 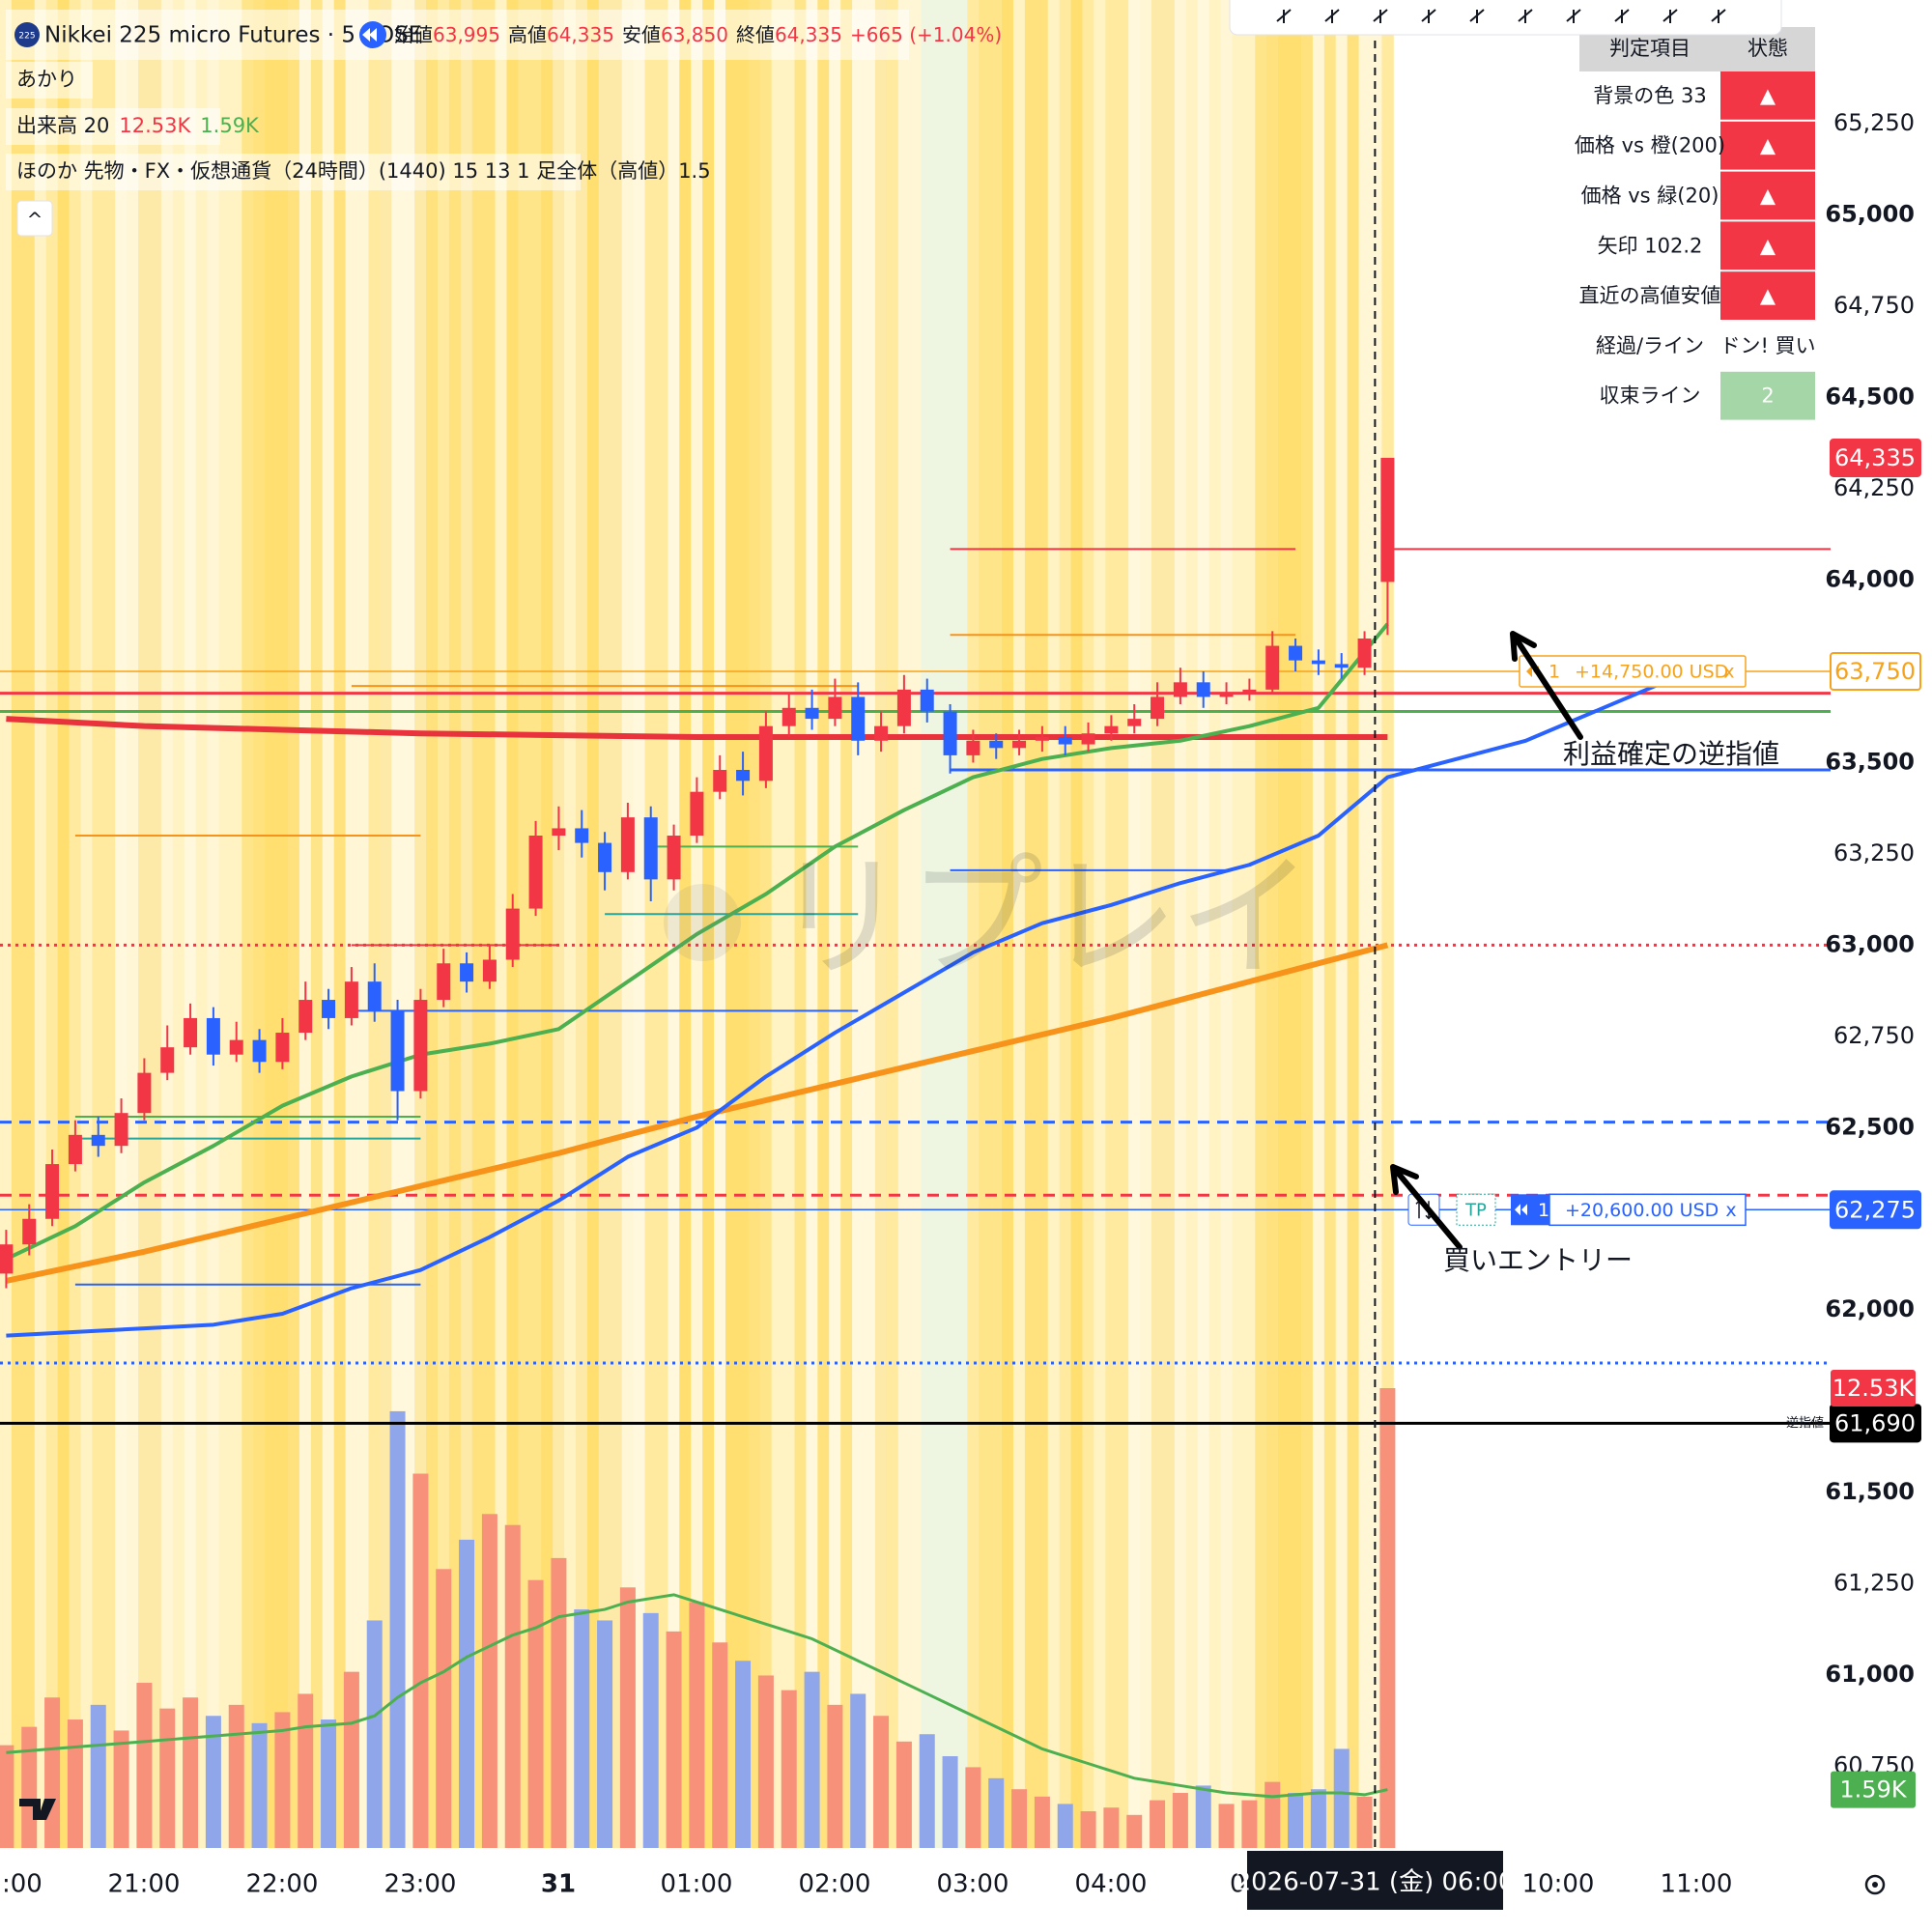 What do you see at coordinates (527, 34) in the screenshot?
I see `ohlc-label: 高値` at bounding box center [527, 34].